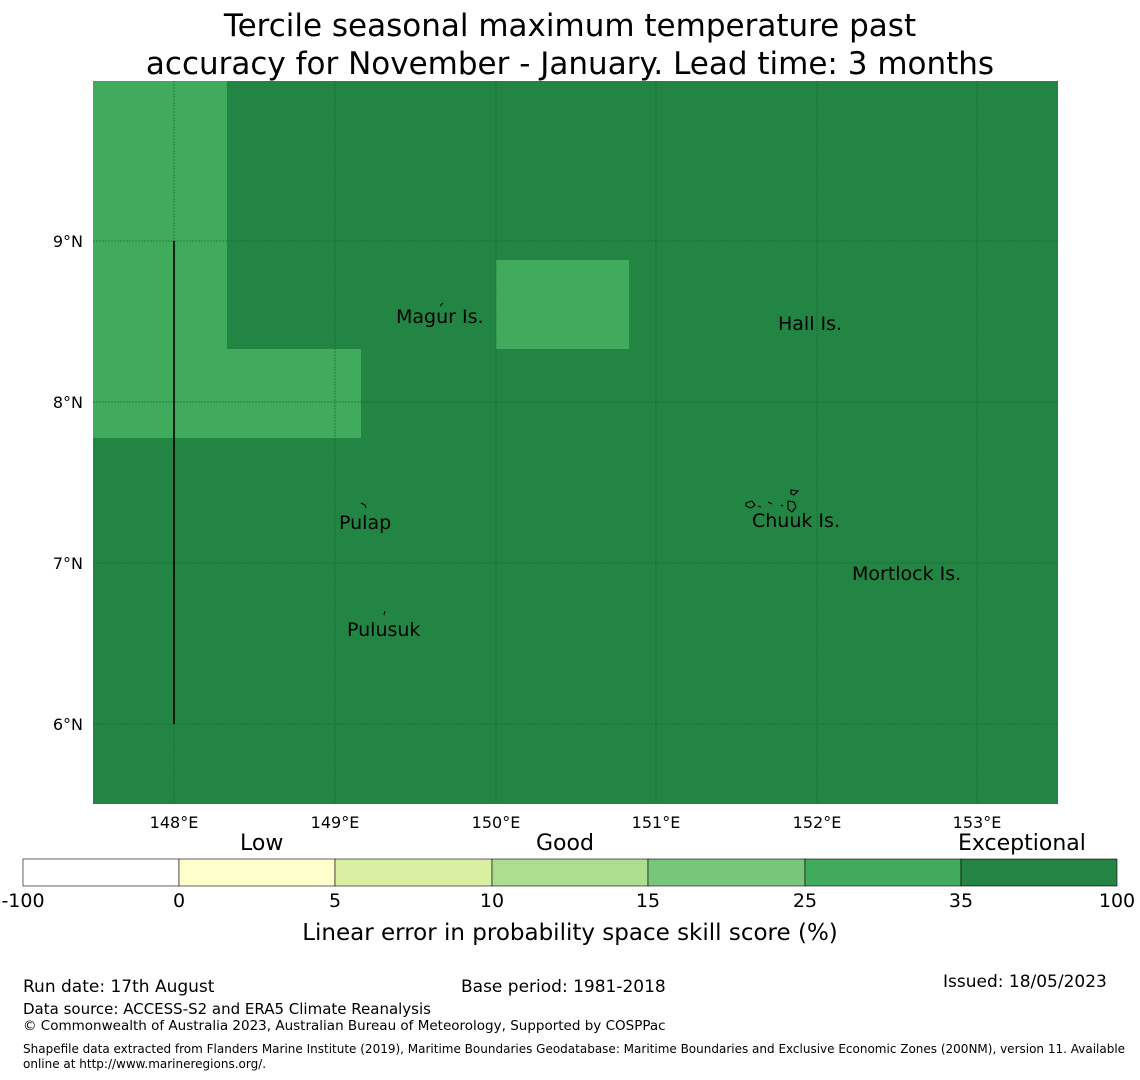  What do you see at coordinates (1117, 901) in the screenshot?
I see `colorbar-tick-100: 100` at bounding box center [1117, 901].